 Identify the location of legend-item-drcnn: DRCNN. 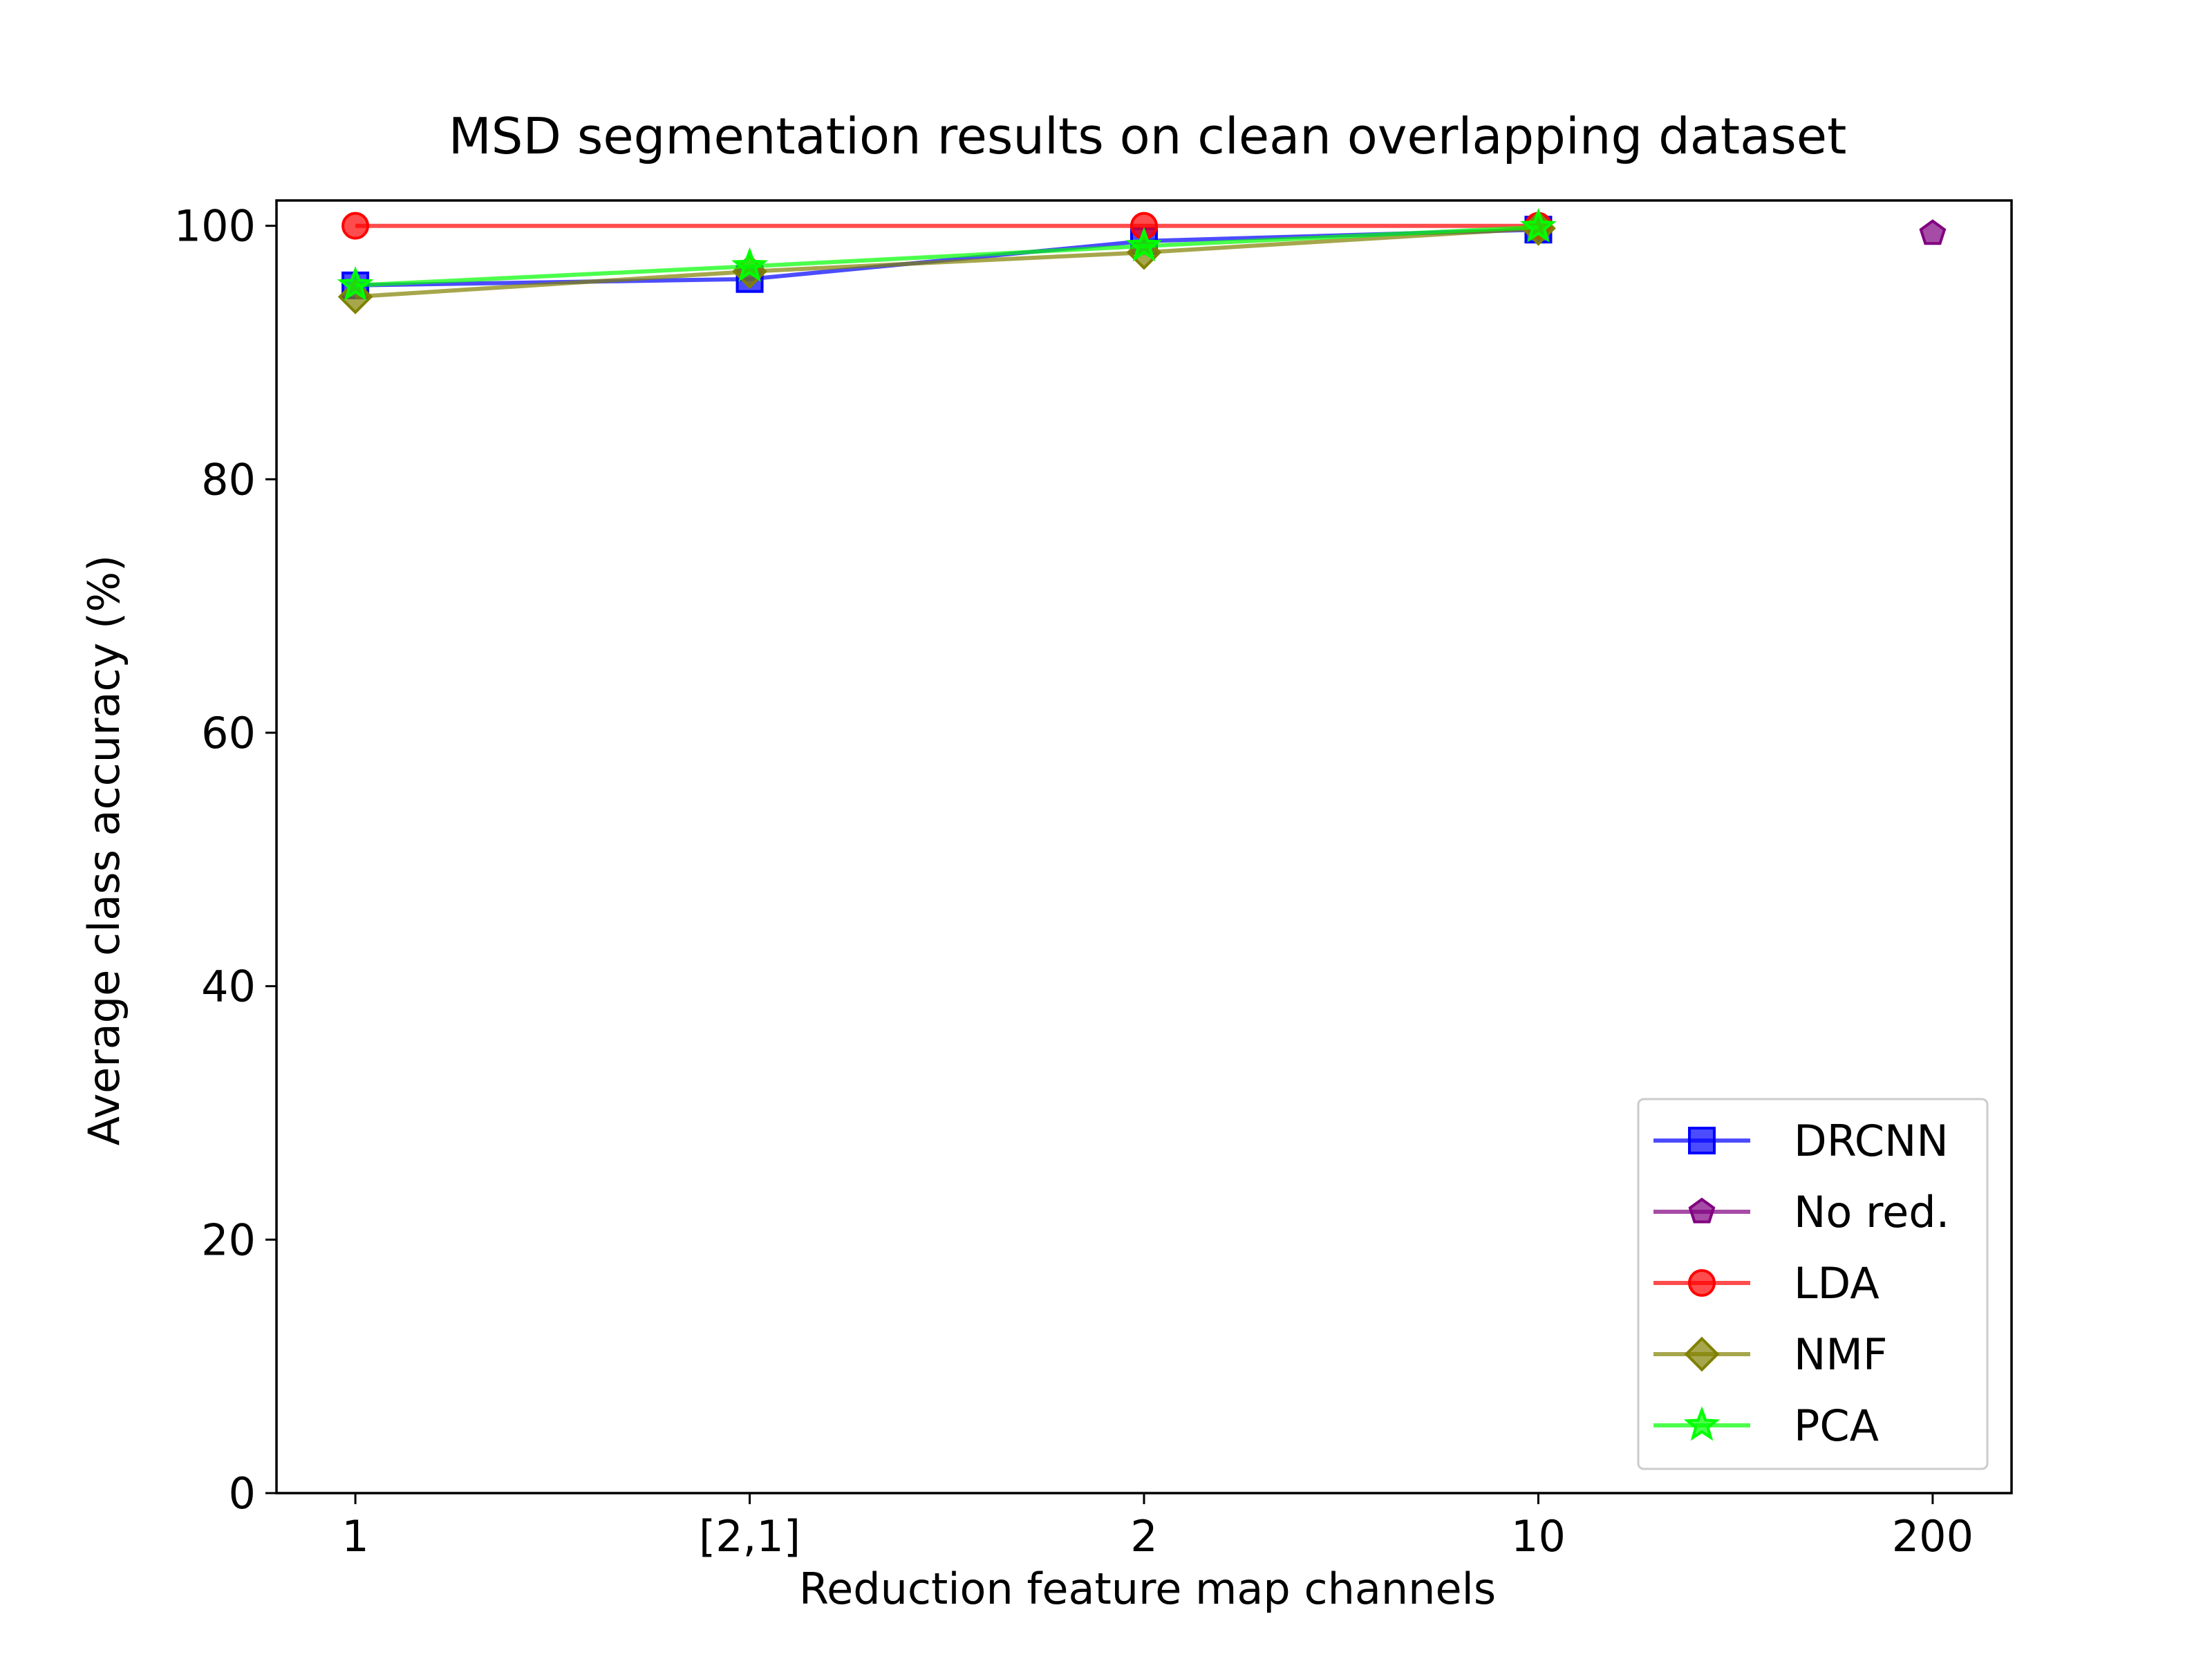
(1801, 1141).